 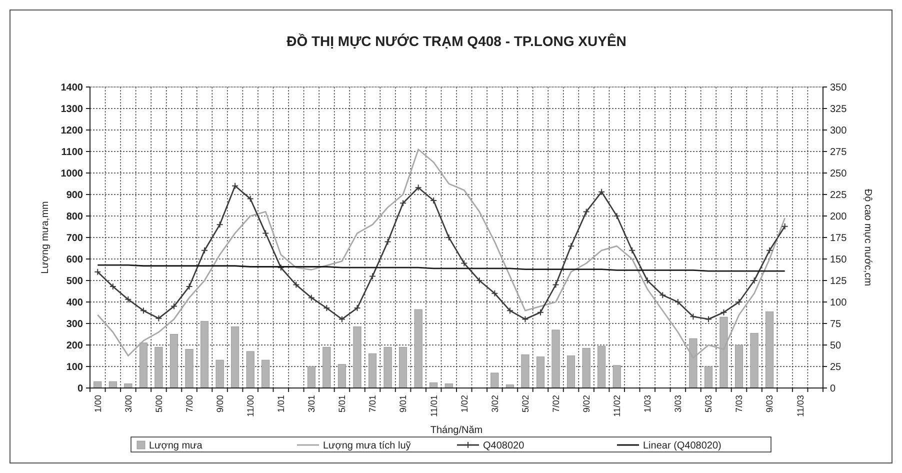 I want to click on x-tick-label: 7/01, so click(x=373, y=404).